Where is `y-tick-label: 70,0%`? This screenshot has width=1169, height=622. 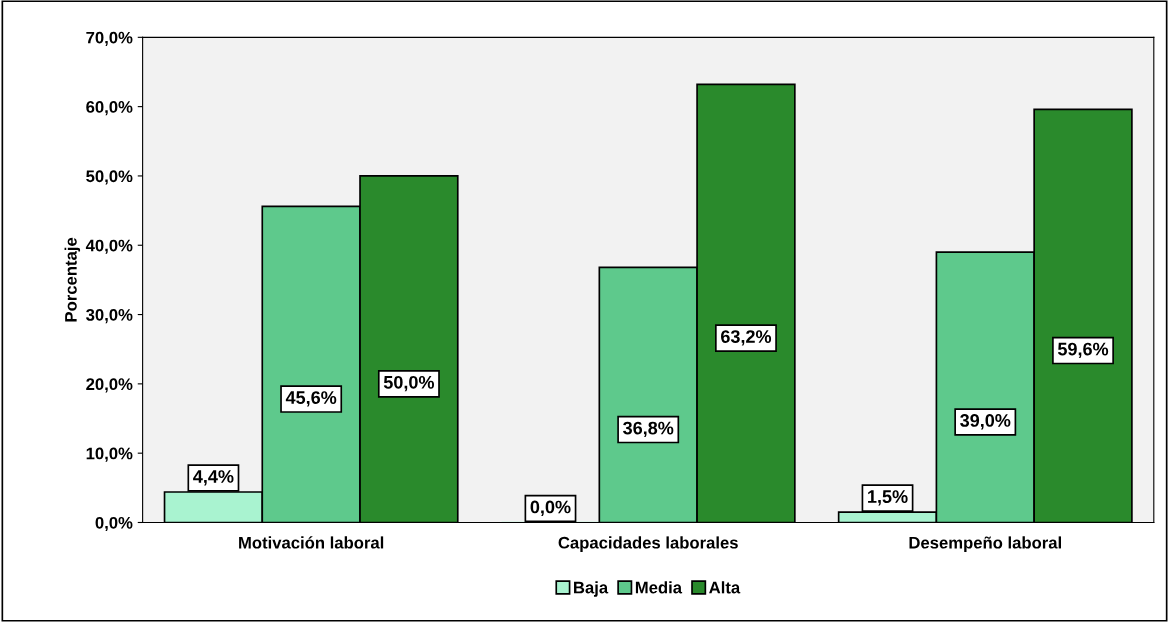
y-tick-label: 70,0% is located at coordinates (109, 38).